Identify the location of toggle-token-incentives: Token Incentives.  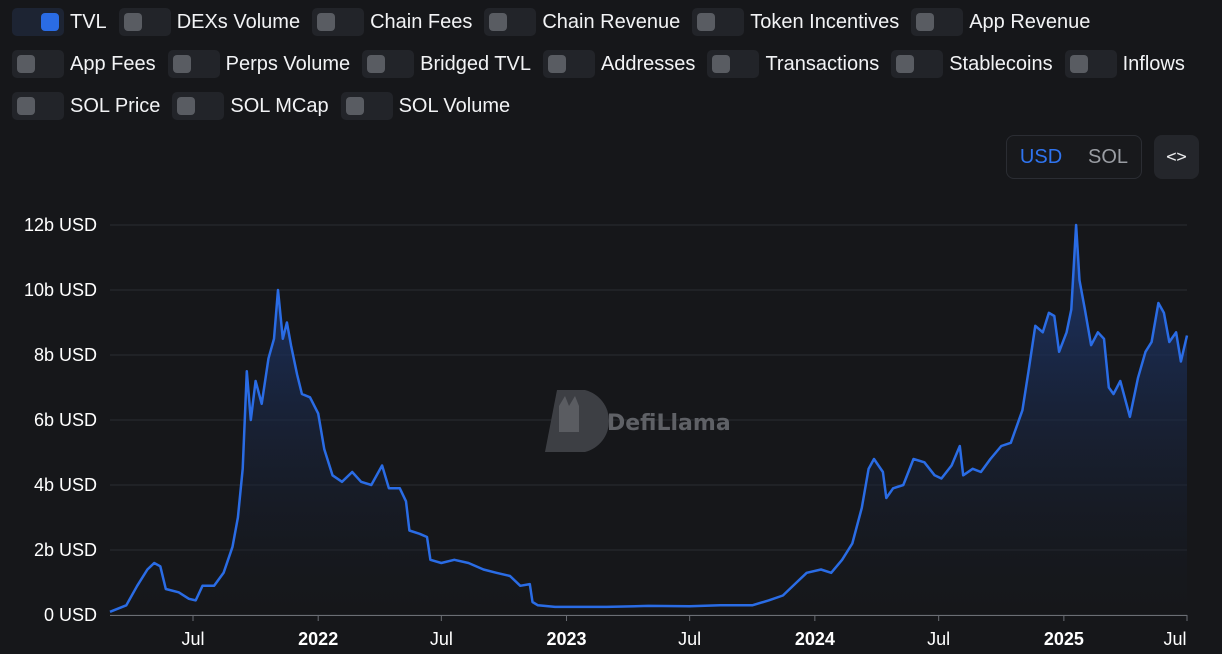
(795, 22).